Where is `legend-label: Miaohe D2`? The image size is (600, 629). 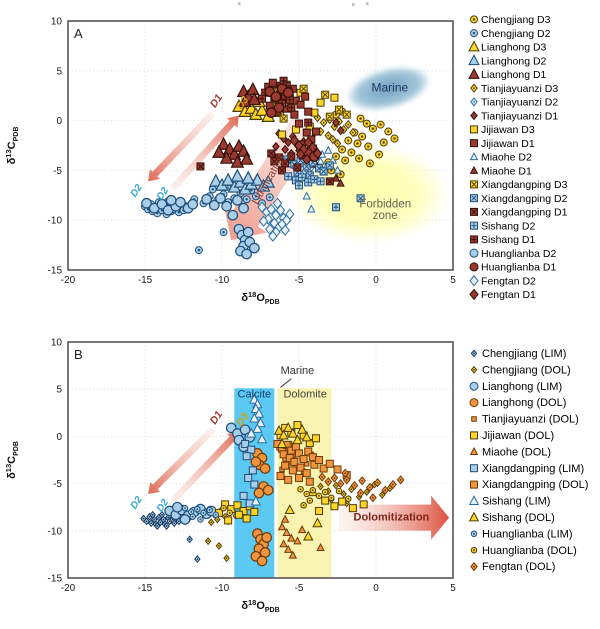
legend-label: Miaohe D2 is located at coordinates (506, 158).